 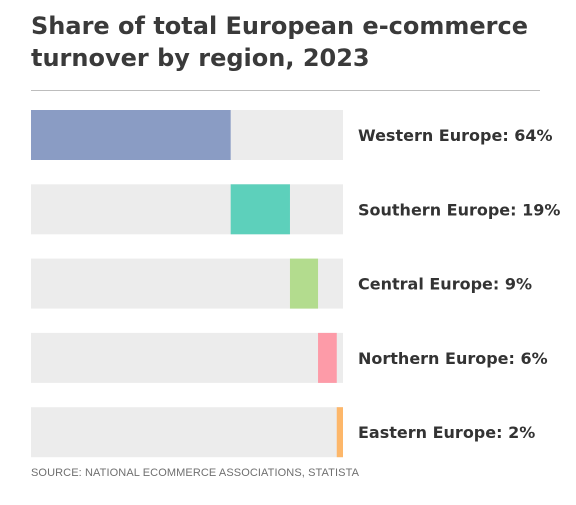 I want to click on bar-label-2: Southern Europe: 19%, so click(x=459, y=209).